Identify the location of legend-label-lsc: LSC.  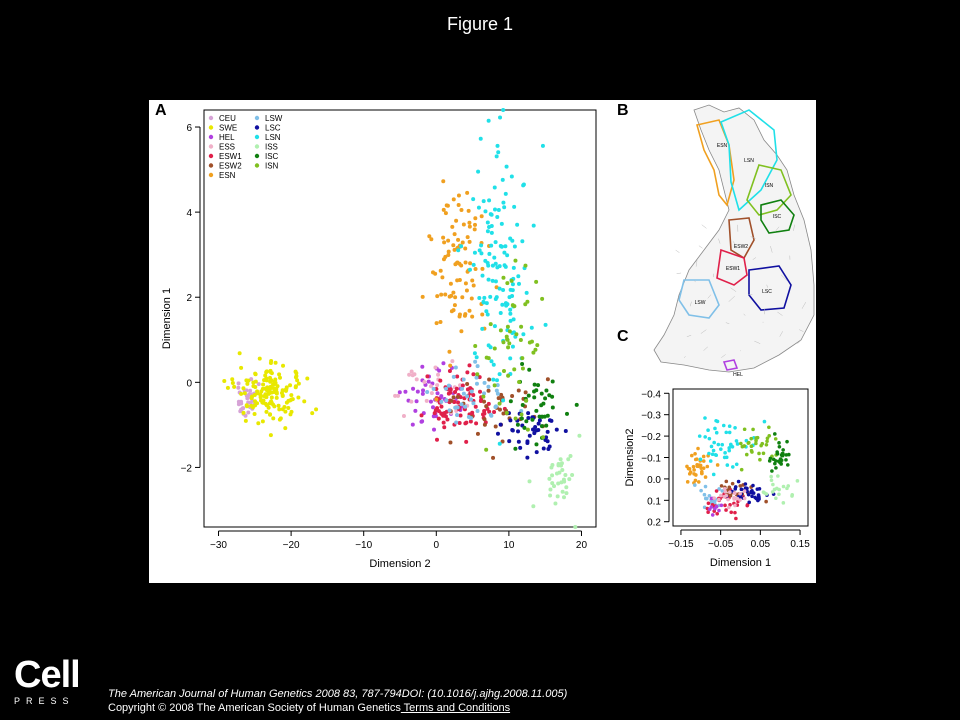
(273, 128).